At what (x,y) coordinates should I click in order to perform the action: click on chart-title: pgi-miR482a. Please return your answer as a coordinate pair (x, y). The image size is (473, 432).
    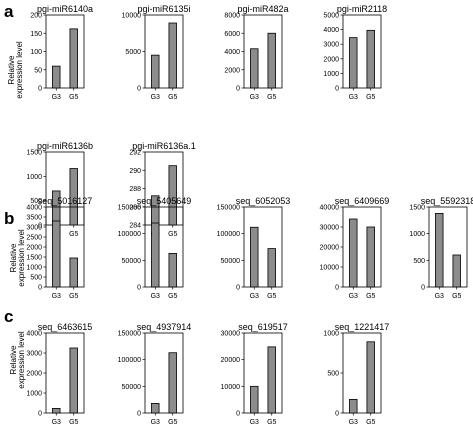
    Looking at the image, I should click on (262, 9).